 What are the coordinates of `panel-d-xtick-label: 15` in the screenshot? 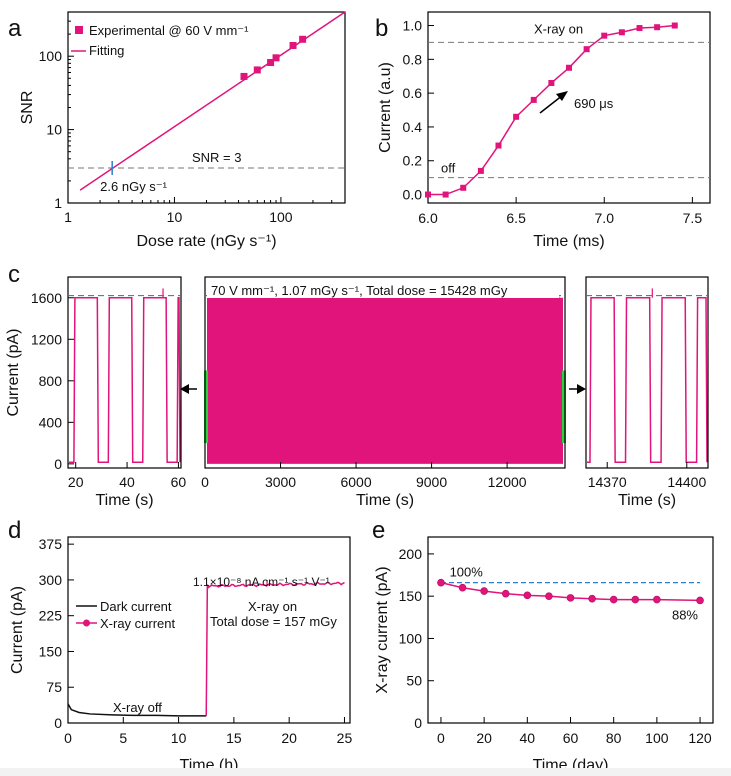 It's located at (234, 738).